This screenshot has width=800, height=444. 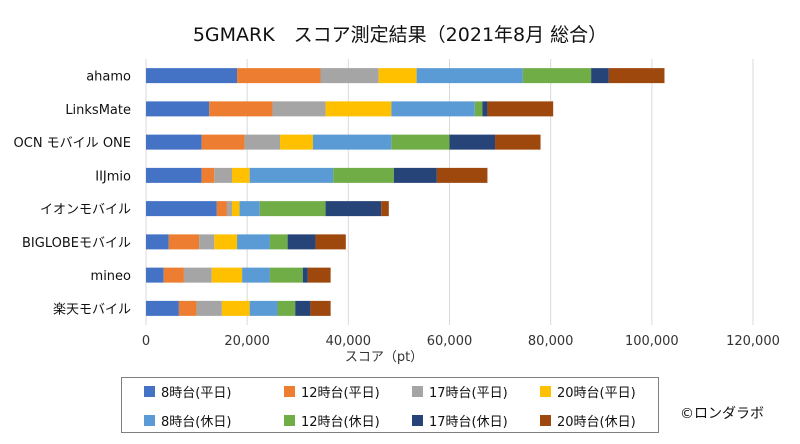 I want to click on x-tick-label: 20,000, so click(x=247, y=341).